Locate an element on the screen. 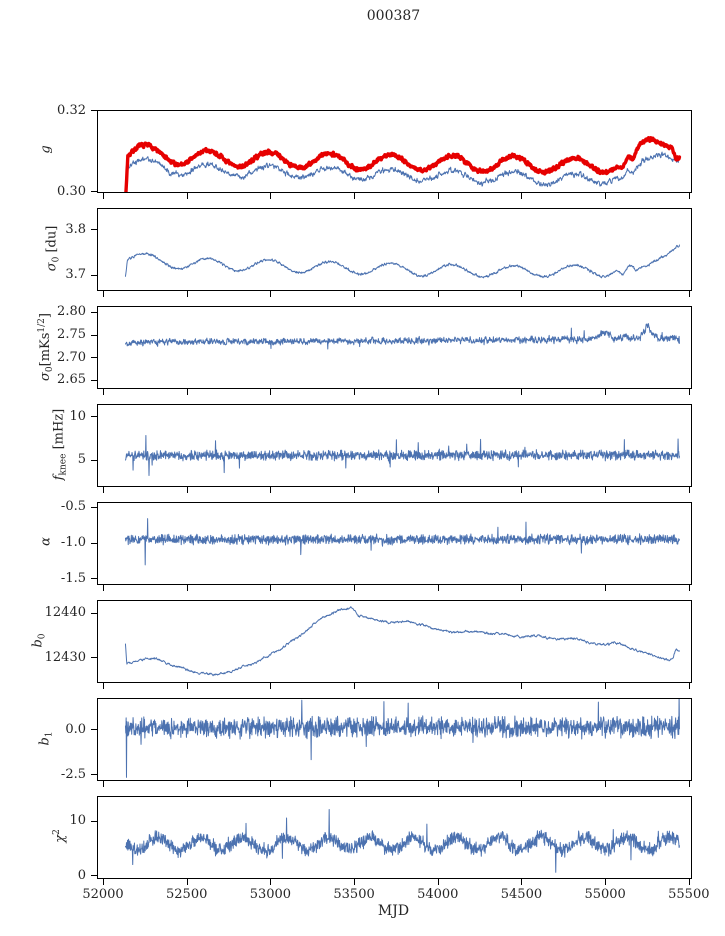 Image resolution: width=725 pixels, height=936 pixels. y-tick-label: 5 is located at coordinates (81, 460).